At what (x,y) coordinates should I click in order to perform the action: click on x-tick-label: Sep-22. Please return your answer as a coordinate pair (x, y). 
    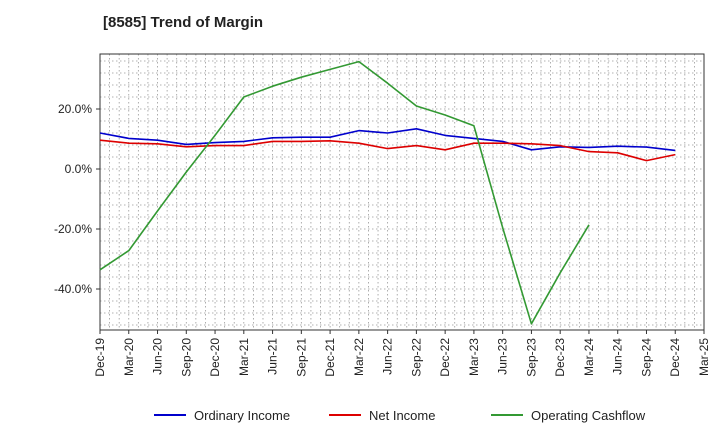
    Looking at the image, I should click on (416, 357).